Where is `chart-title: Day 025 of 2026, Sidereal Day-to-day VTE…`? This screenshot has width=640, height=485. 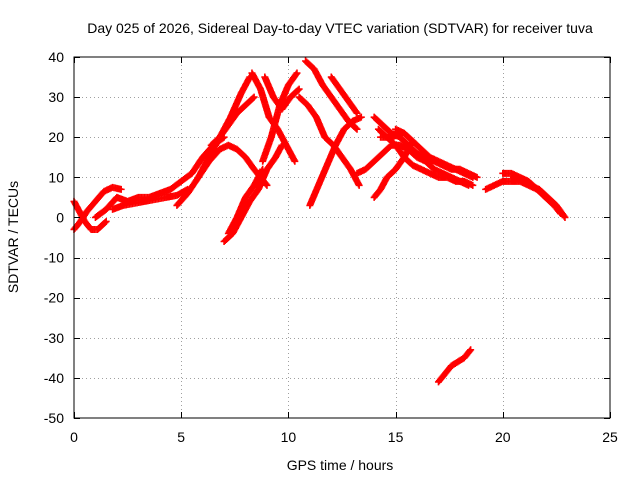 chart-title: Day 025 of 2026, Sidereal Day-to-day VTE… is located at coordinates (340, 28).